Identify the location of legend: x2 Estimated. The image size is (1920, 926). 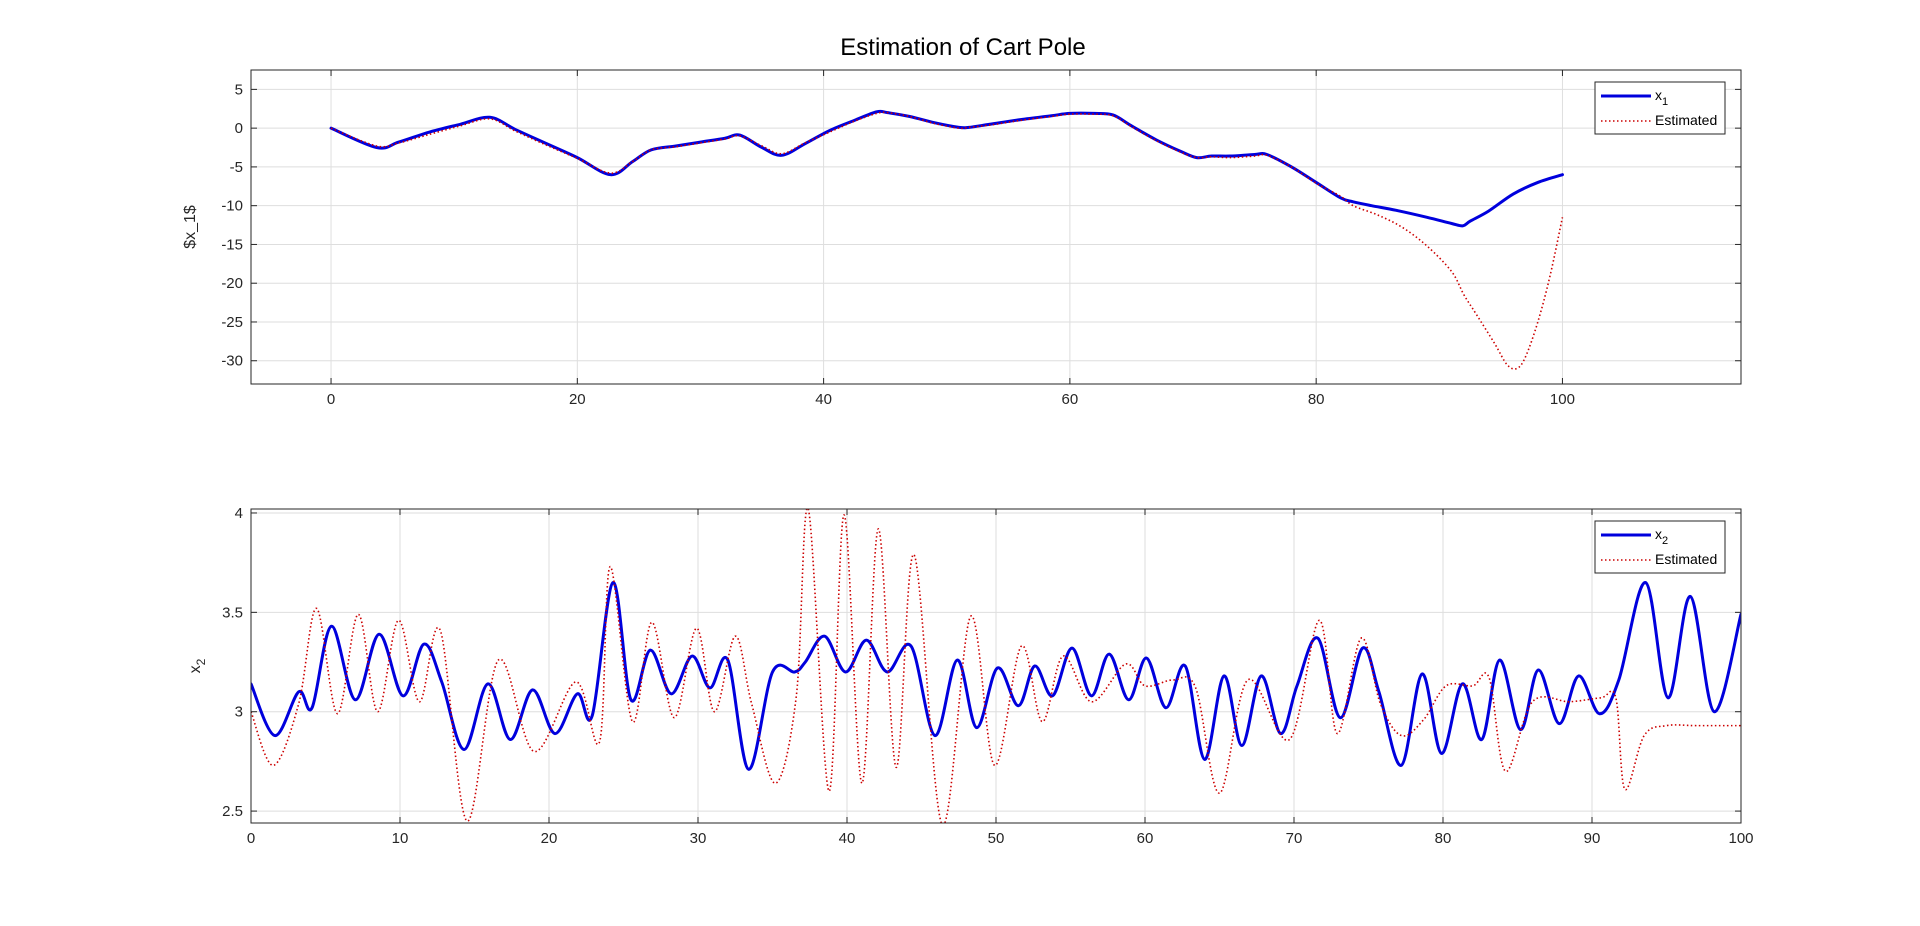
(1660, 547).